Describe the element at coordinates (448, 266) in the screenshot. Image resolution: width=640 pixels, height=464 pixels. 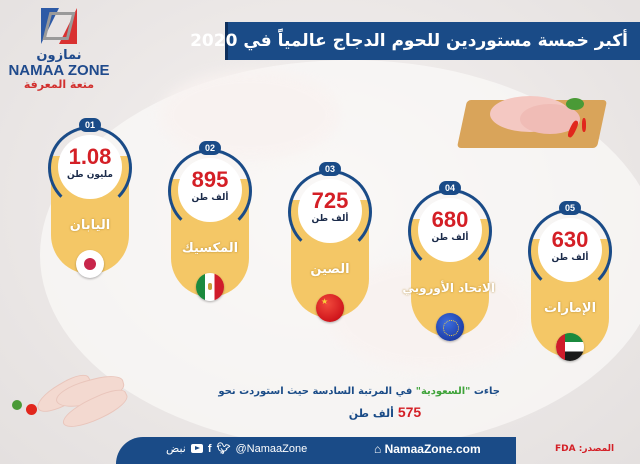
I see `rank-card-4: 04 680 ألف طن الاتحاد الأوروبي` at that location.